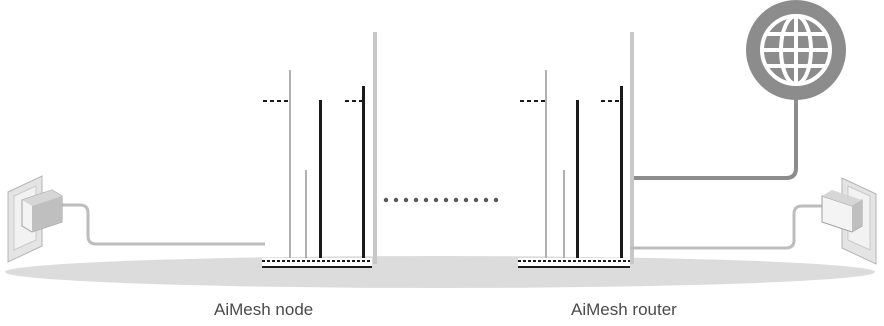 The height and width of the screenshot is (326, 884). I want to click on router-power-cable, so click(726, 227).